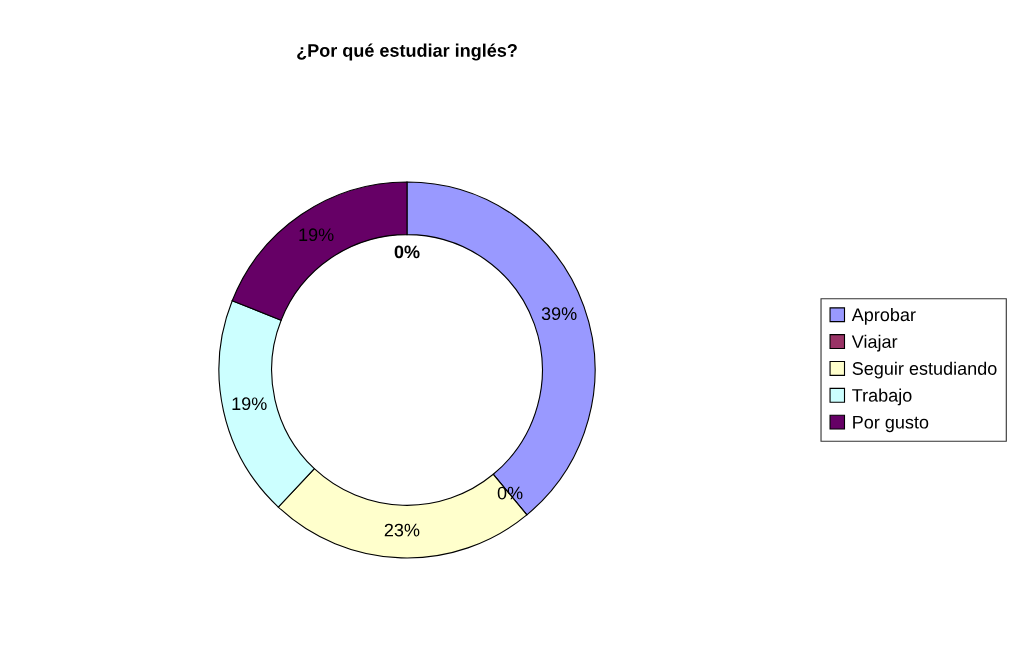 This screenshot has height=651, width=1014. I want to click on legend-label: Viajar, so click(874, 343).